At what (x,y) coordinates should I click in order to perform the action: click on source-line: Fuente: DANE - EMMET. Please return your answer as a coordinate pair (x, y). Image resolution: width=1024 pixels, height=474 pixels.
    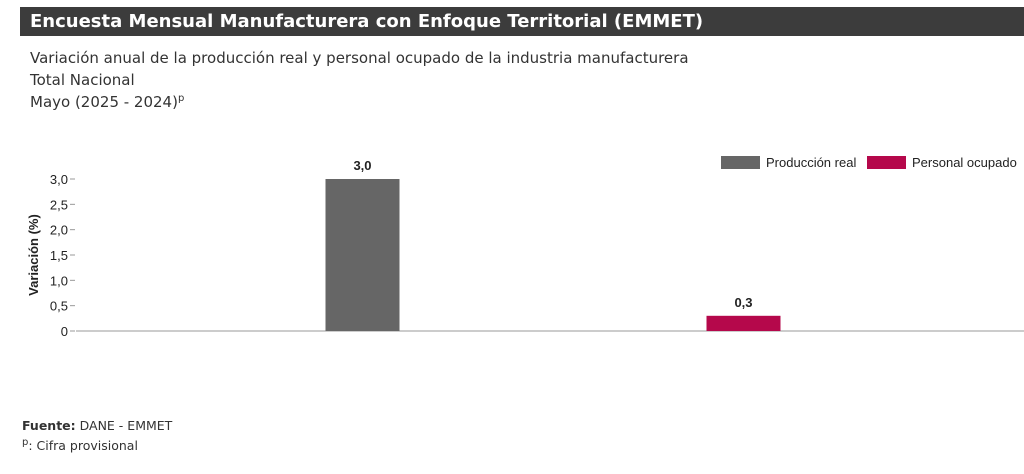
    Looking at the image, I should click on (97, 426).